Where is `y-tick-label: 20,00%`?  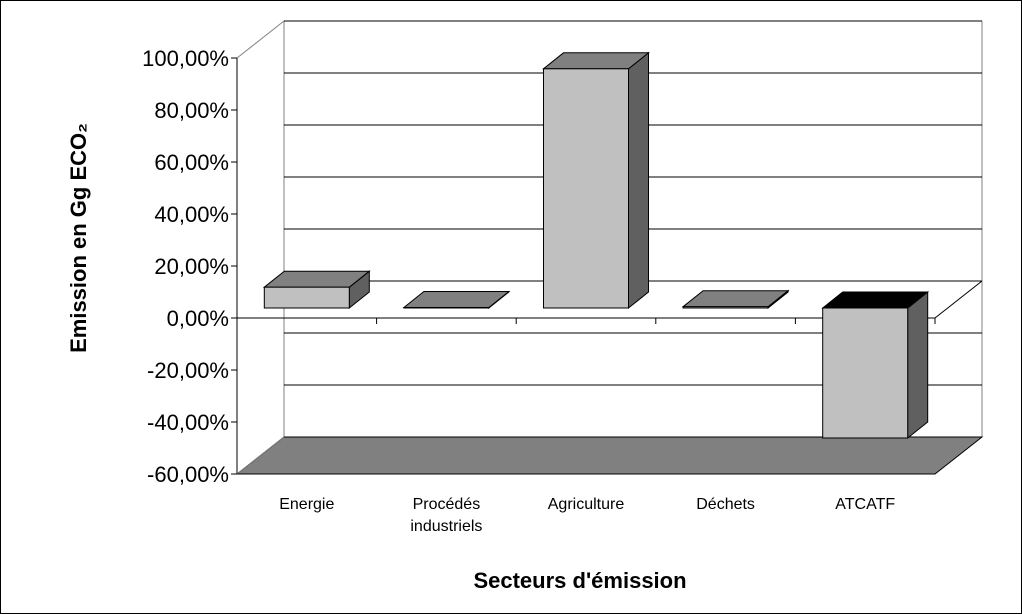 y-tick-label: 20,00% is located at coordinates (191, 266).